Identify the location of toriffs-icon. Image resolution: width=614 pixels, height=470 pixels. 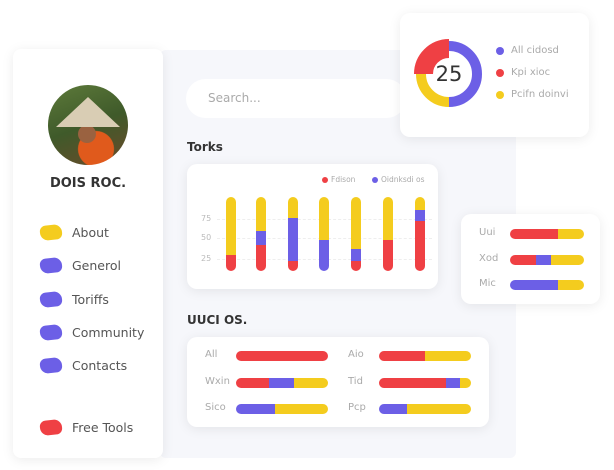
(51, 299).